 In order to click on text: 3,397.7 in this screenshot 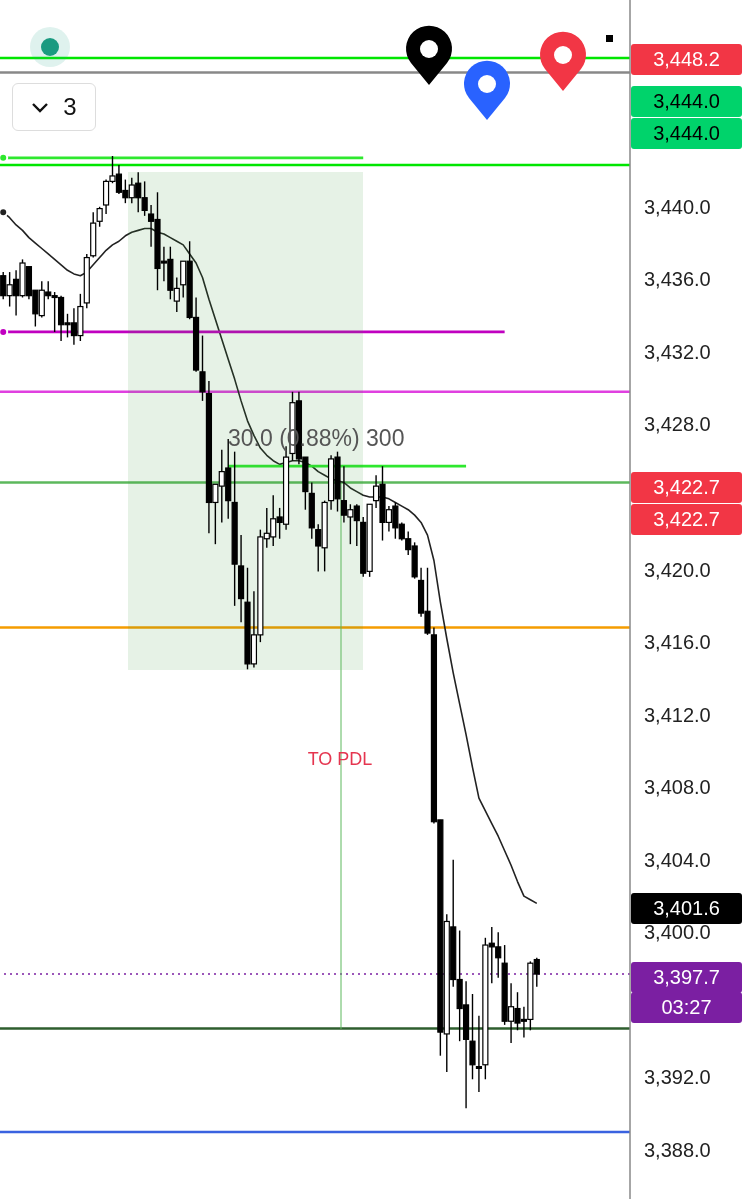, I will do `click(686, 977)`.